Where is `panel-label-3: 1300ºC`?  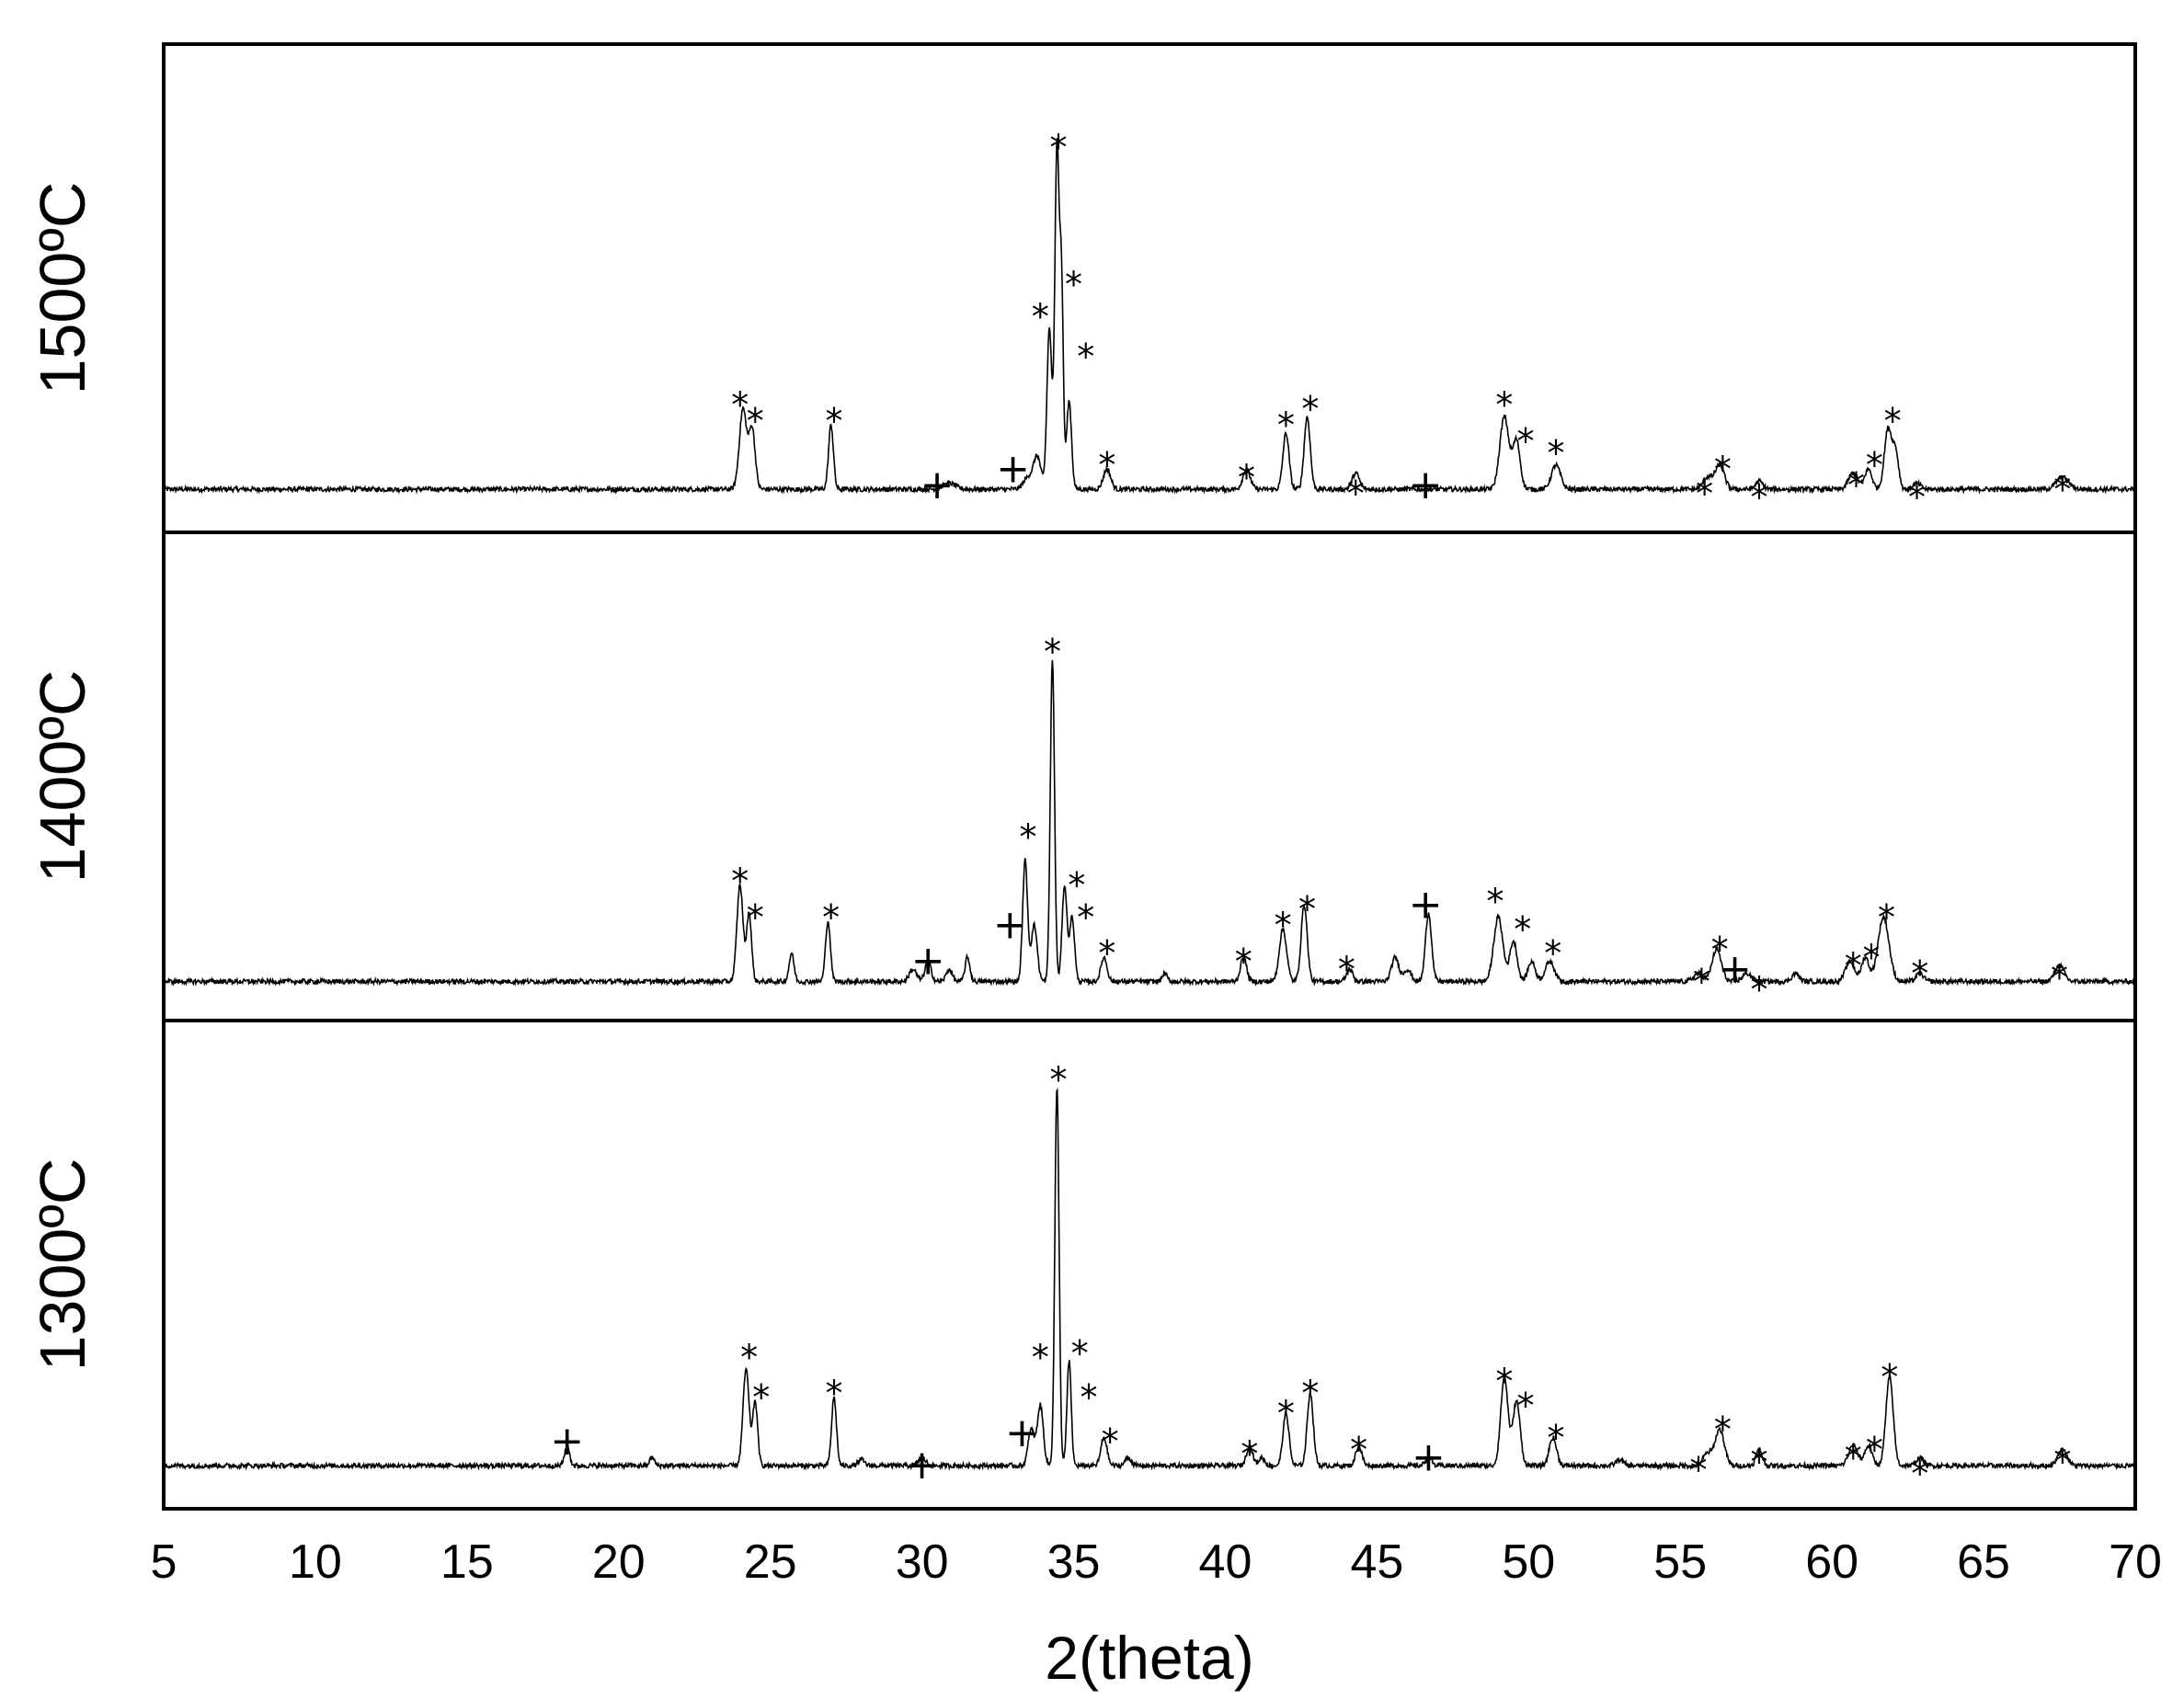
panel-label-3: 1300ºC is located at coordinates (62, 1265).